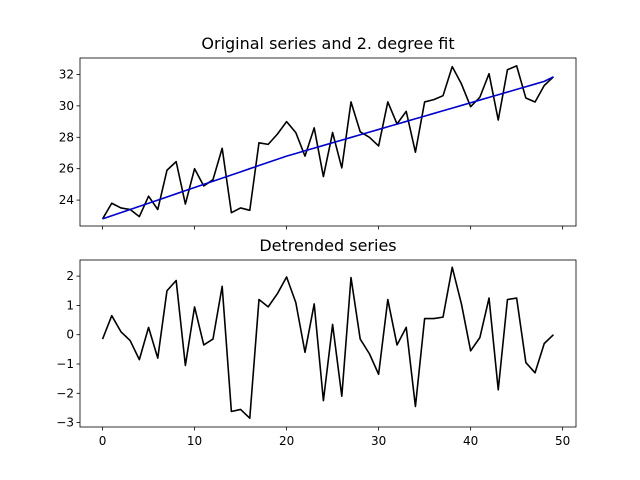  Describe the element at coordinates (286, 441) in the screenshot. I see `bottom-x-tick-label: 20` at that location.